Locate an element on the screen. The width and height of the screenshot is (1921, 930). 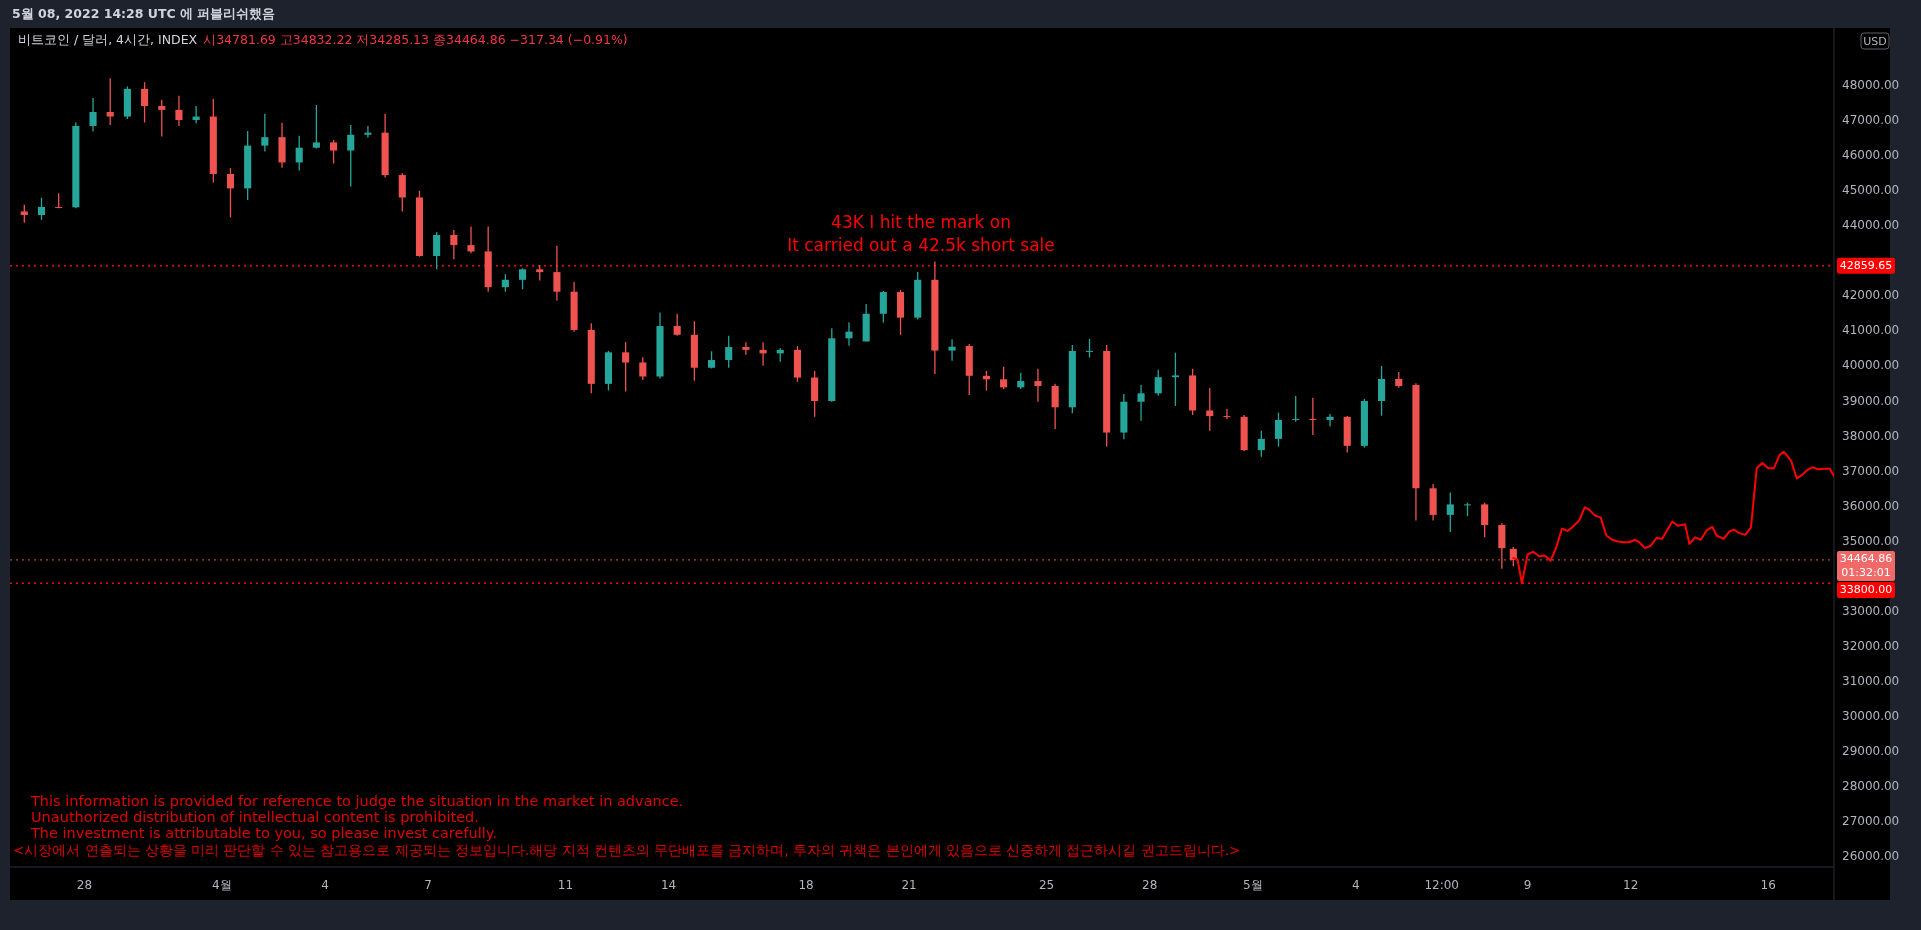
chart-subtitle: 시34781.69 고34832.22 저34285.13 종34464.86 −317.34 (−0.91%) is located at coordinates (415, 39).